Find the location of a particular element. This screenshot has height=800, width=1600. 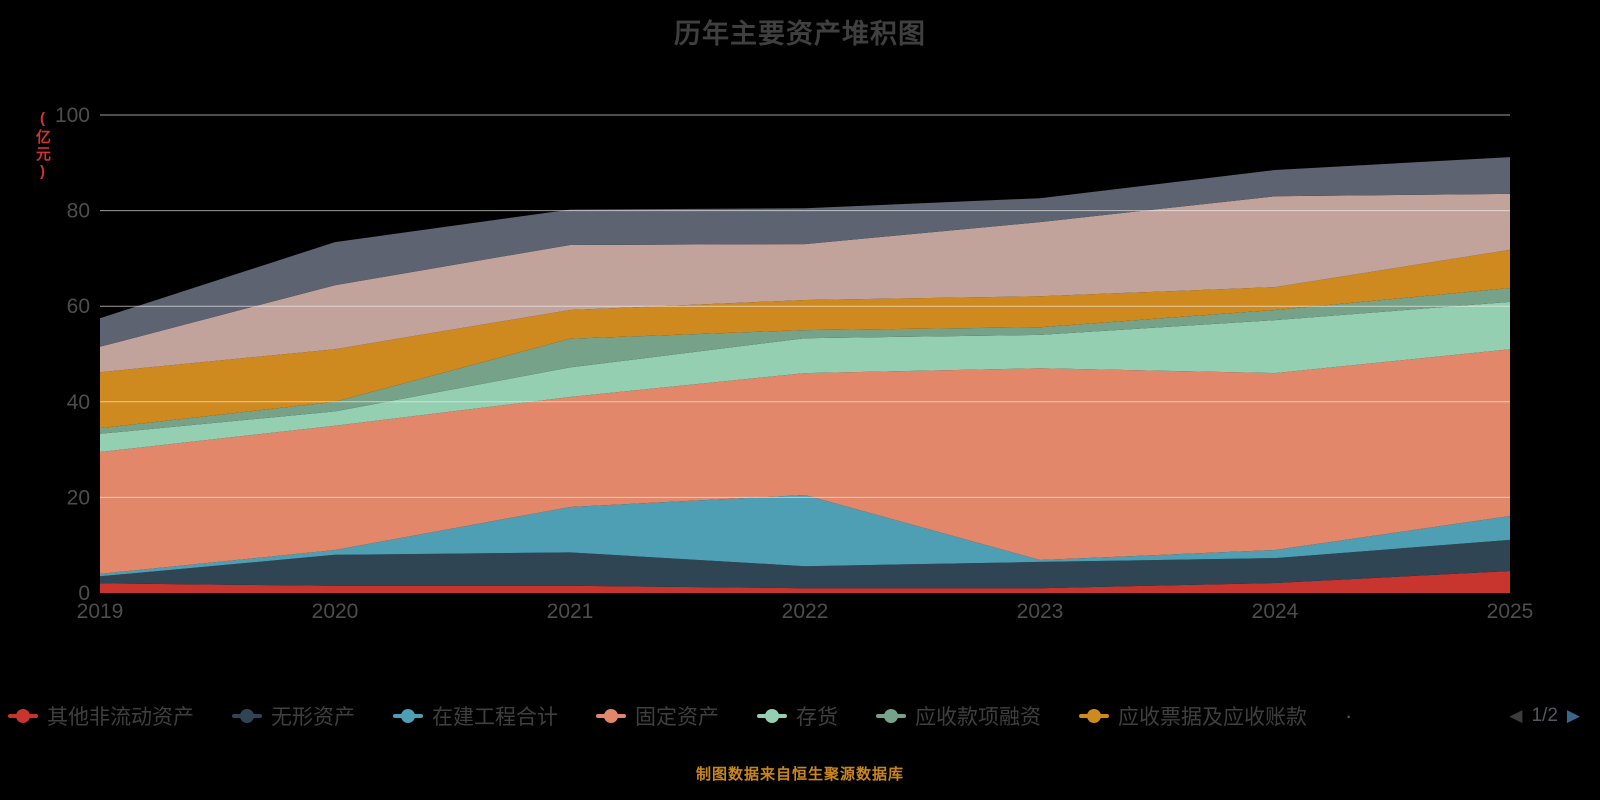

legend-item-1: 无形资产 is located at coordinates (293, 716).